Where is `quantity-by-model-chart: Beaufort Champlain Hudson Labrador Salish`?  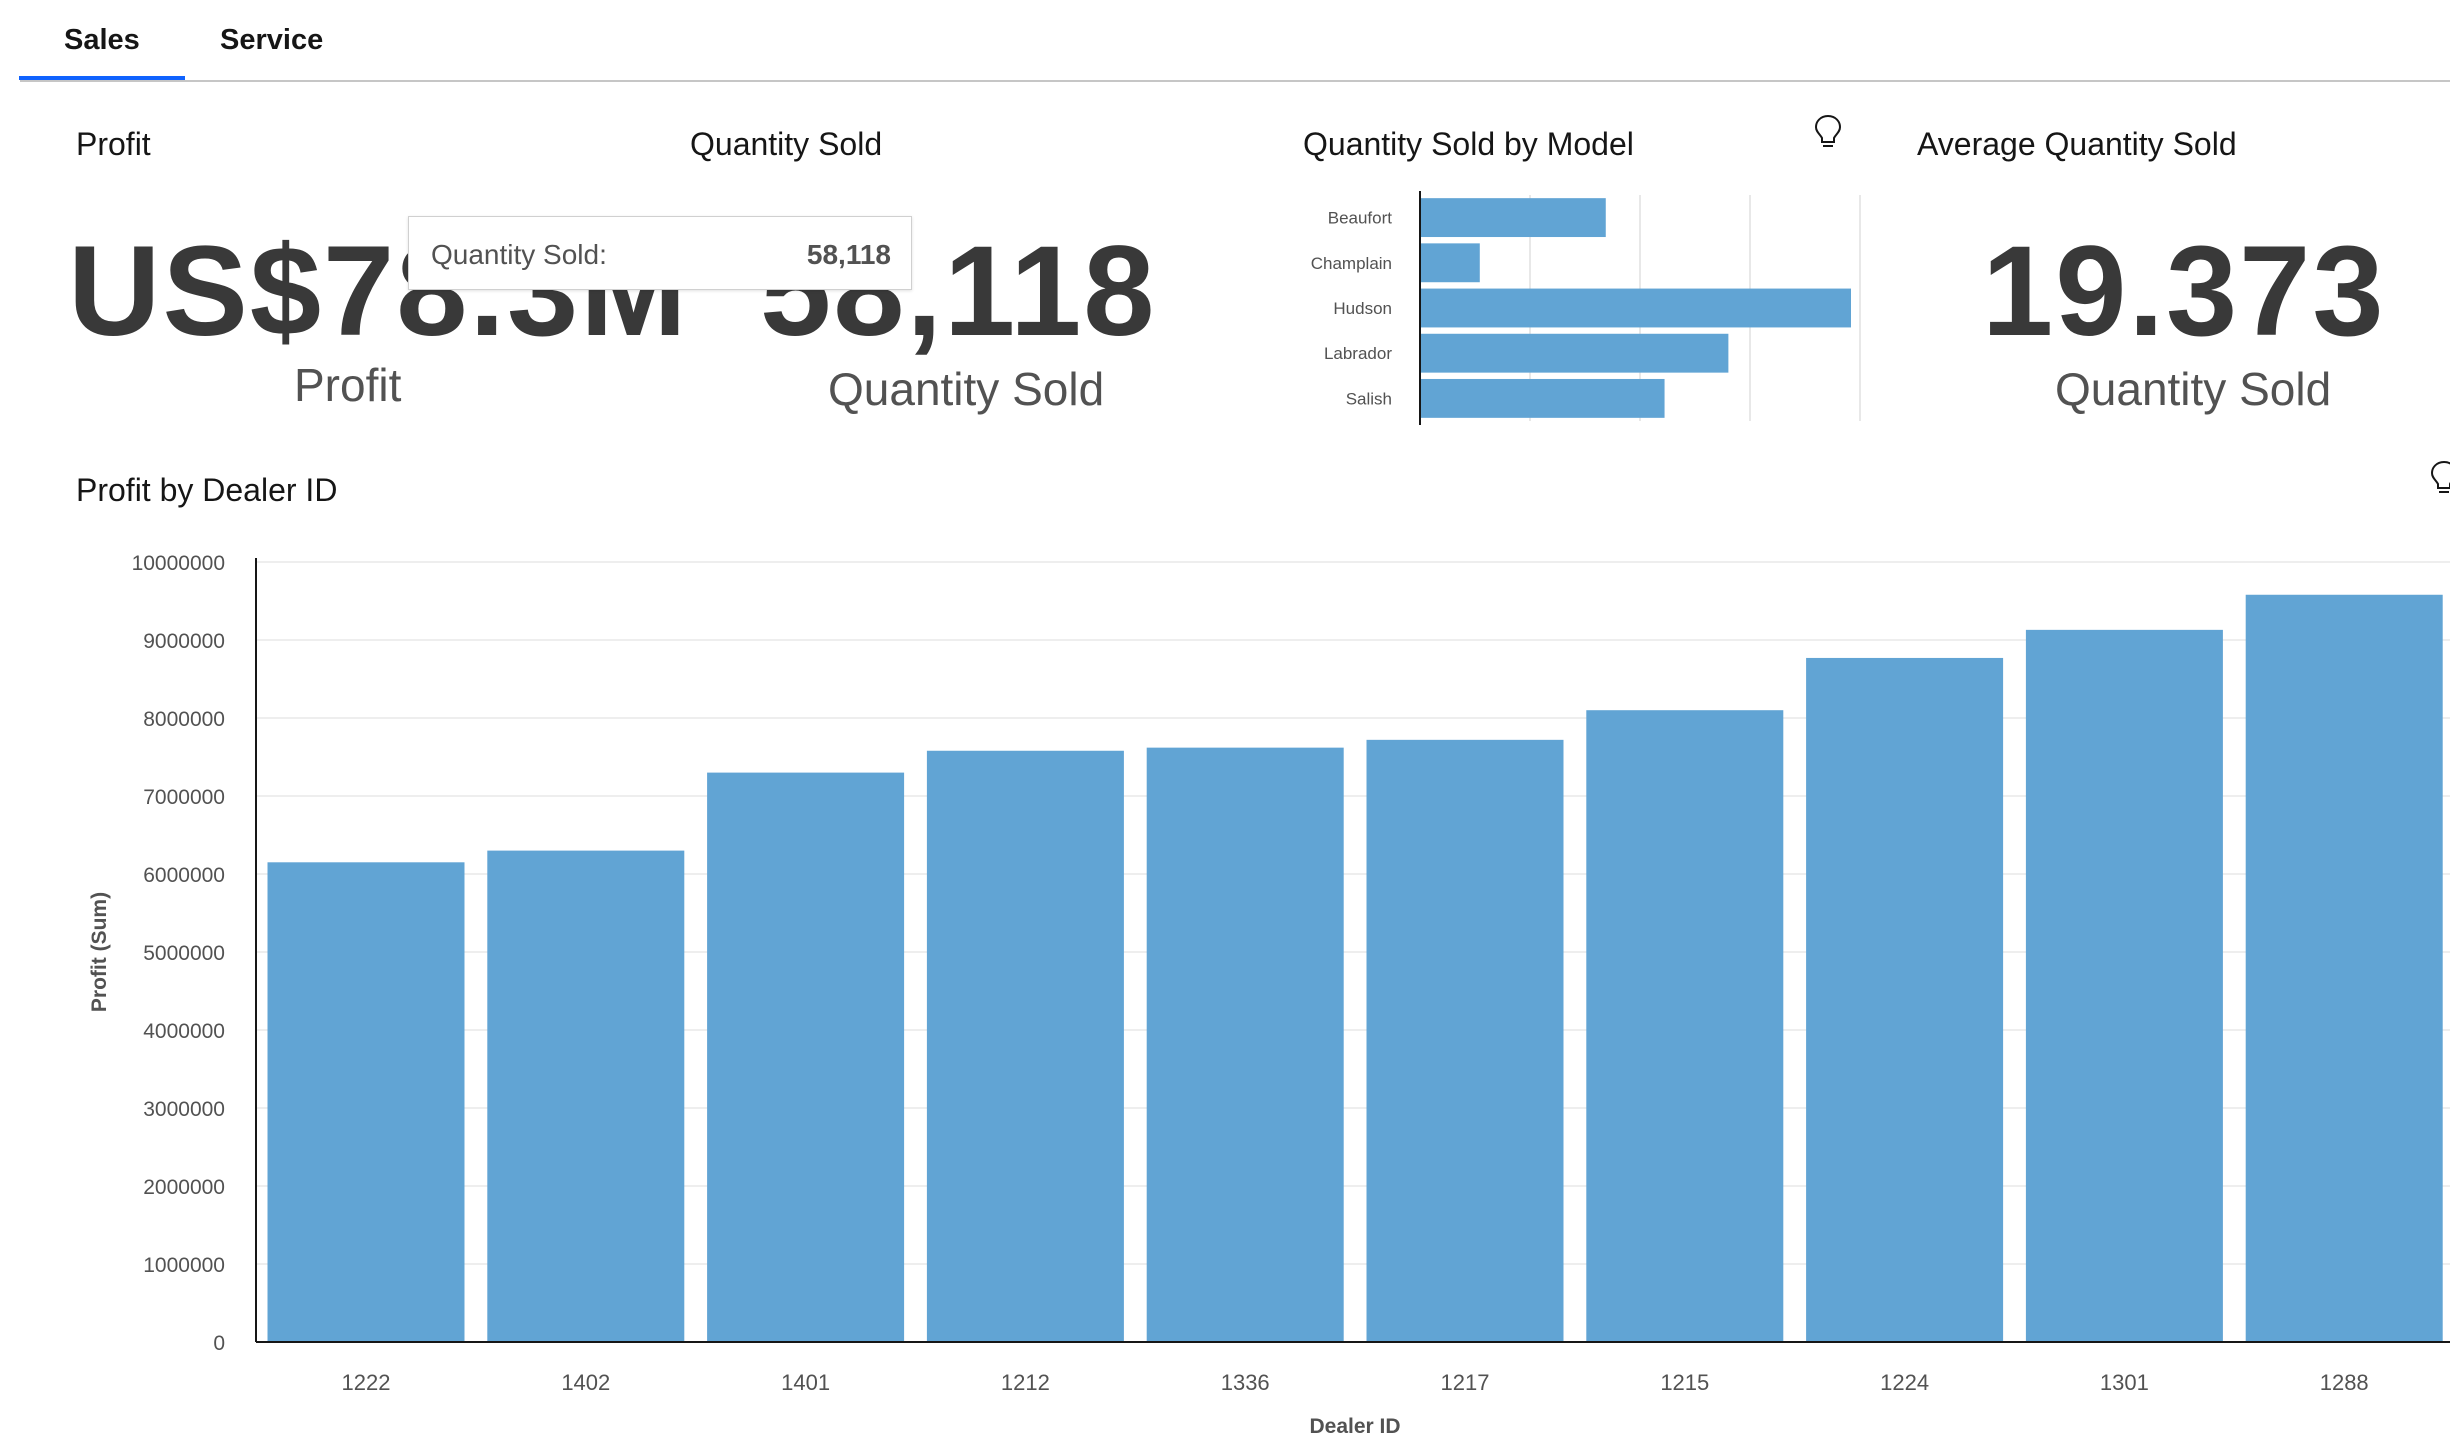
quantity-by-model-chart: Beaufort Champlain Hudson Labrador Salish is located at coordinates (1586, 308).